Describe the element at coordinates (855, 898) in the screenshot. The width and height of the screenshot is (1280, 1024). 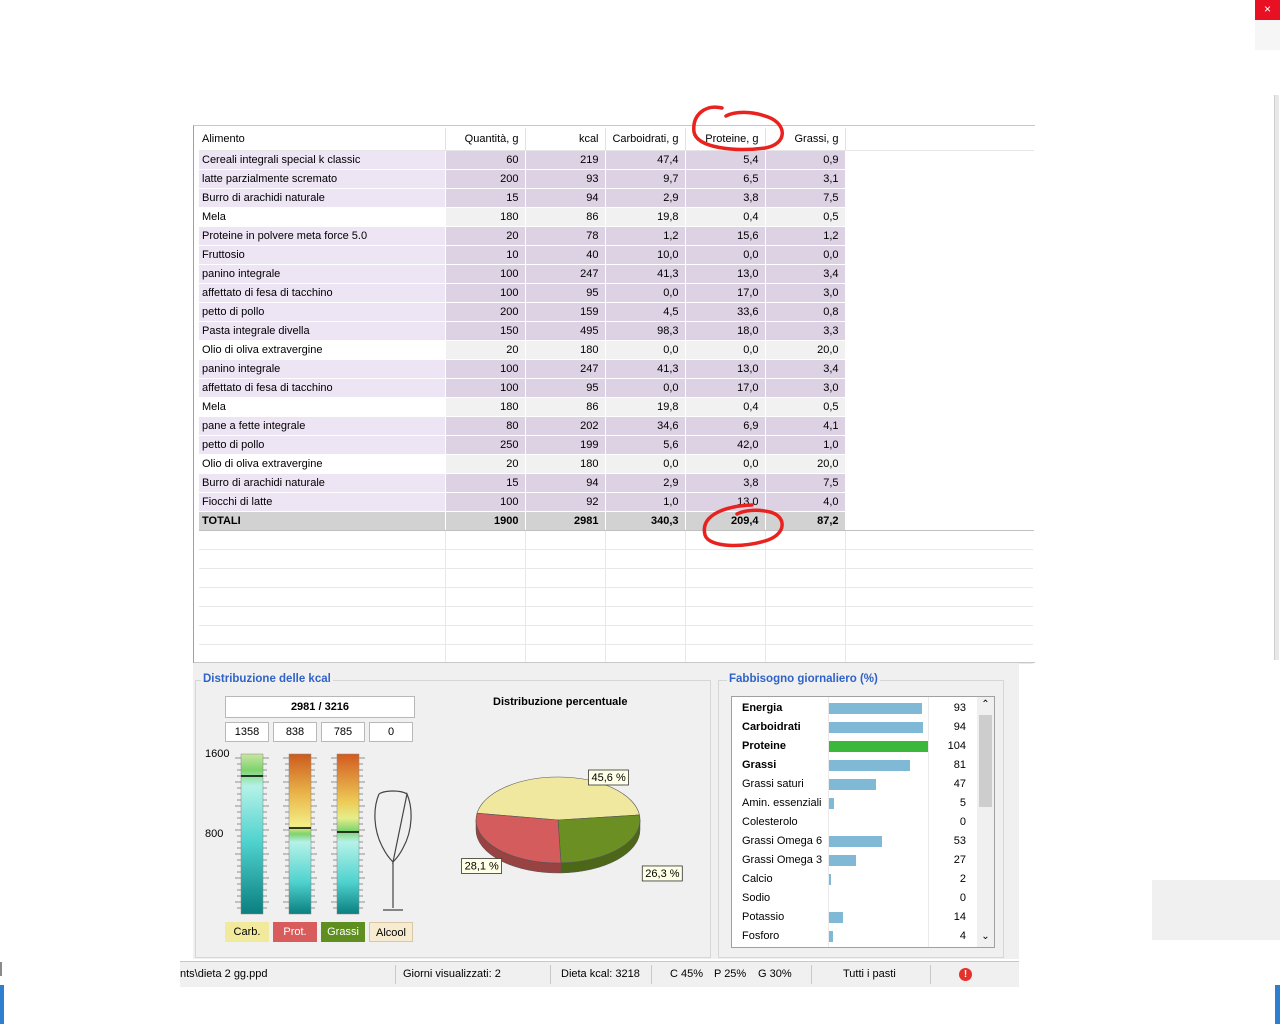
I see `need-row: Sodio 0` at that location.